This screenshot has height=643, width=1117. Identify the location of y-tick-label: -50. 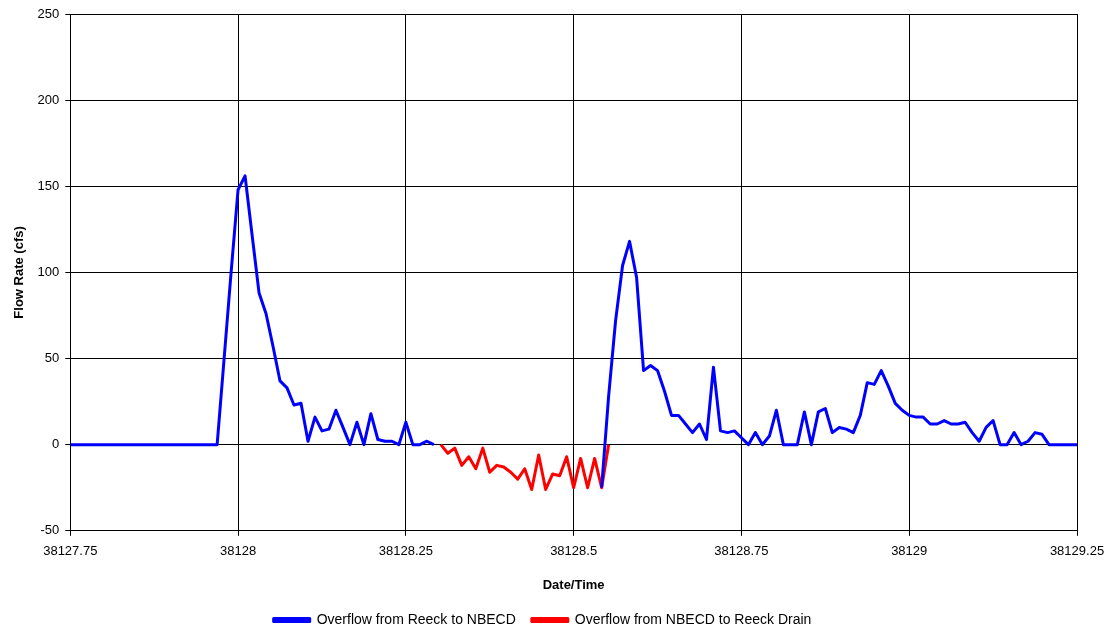
(50, 530).